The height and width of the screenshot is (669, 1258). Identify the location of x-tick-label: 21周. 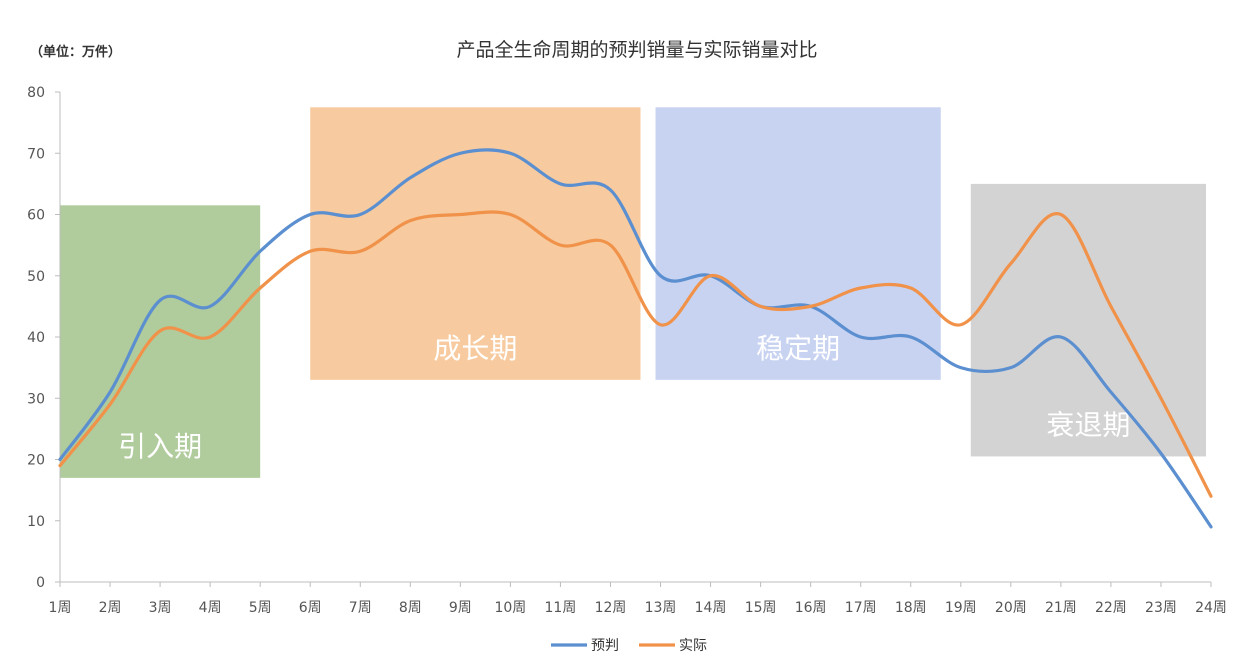
(1061, 608).